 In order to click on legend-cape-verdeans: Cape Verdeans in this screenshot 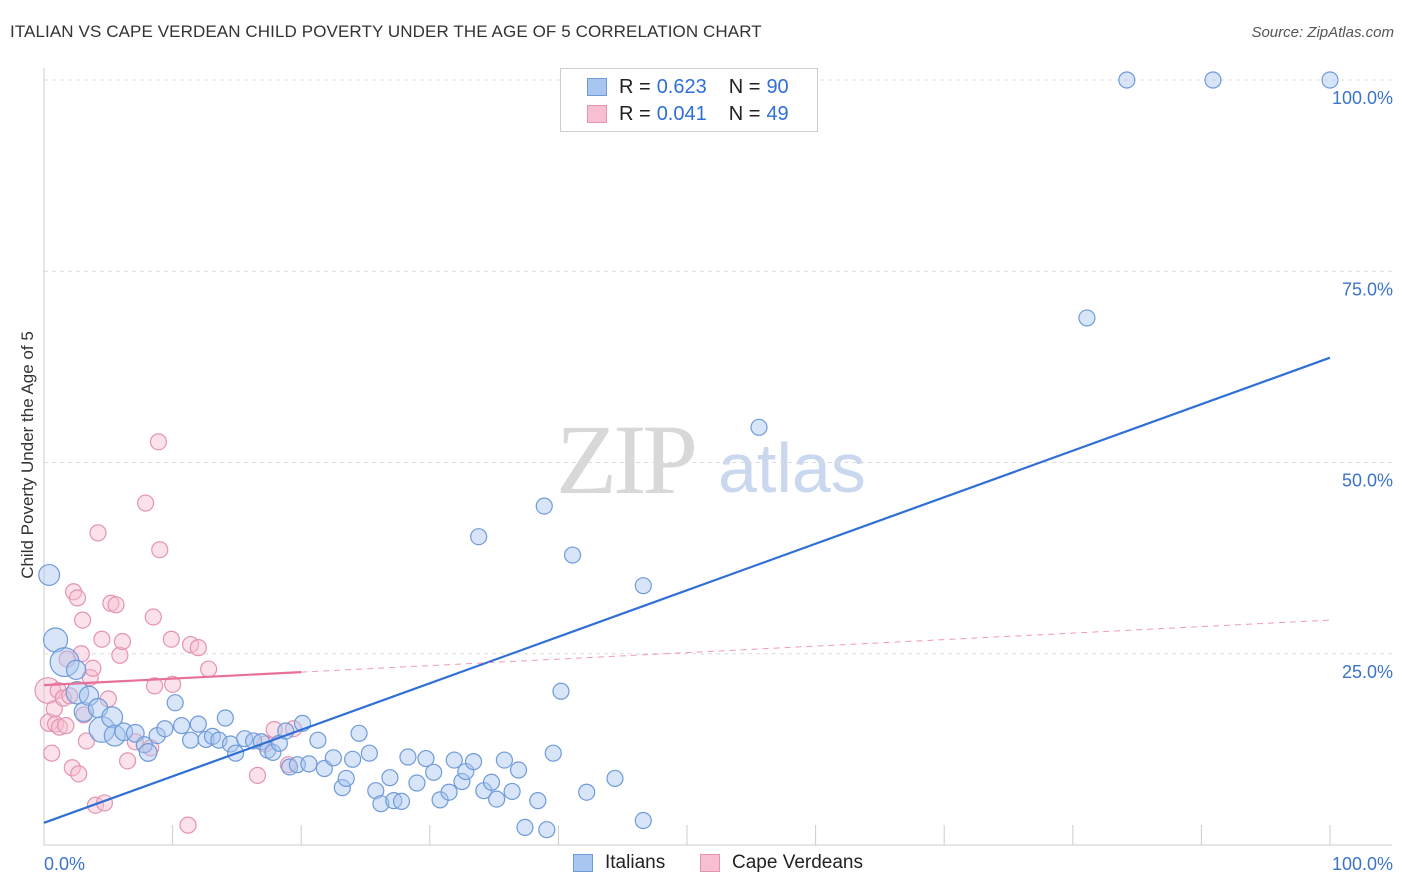, I will do `click(781, 863)`.